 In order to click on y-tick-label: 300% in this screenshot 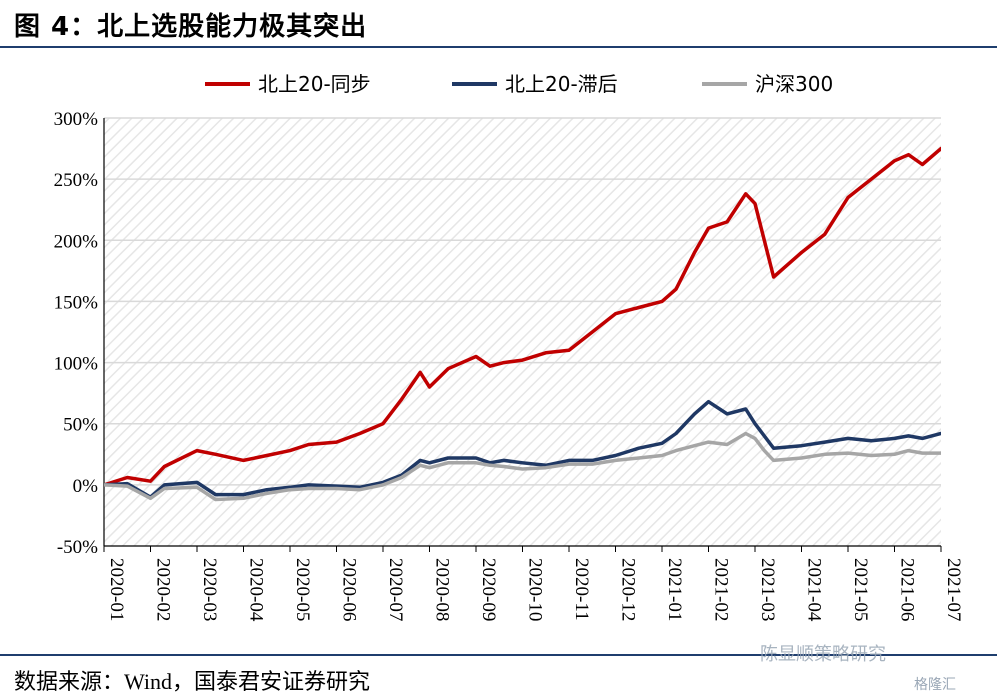, I will do `click(76, 119)`.